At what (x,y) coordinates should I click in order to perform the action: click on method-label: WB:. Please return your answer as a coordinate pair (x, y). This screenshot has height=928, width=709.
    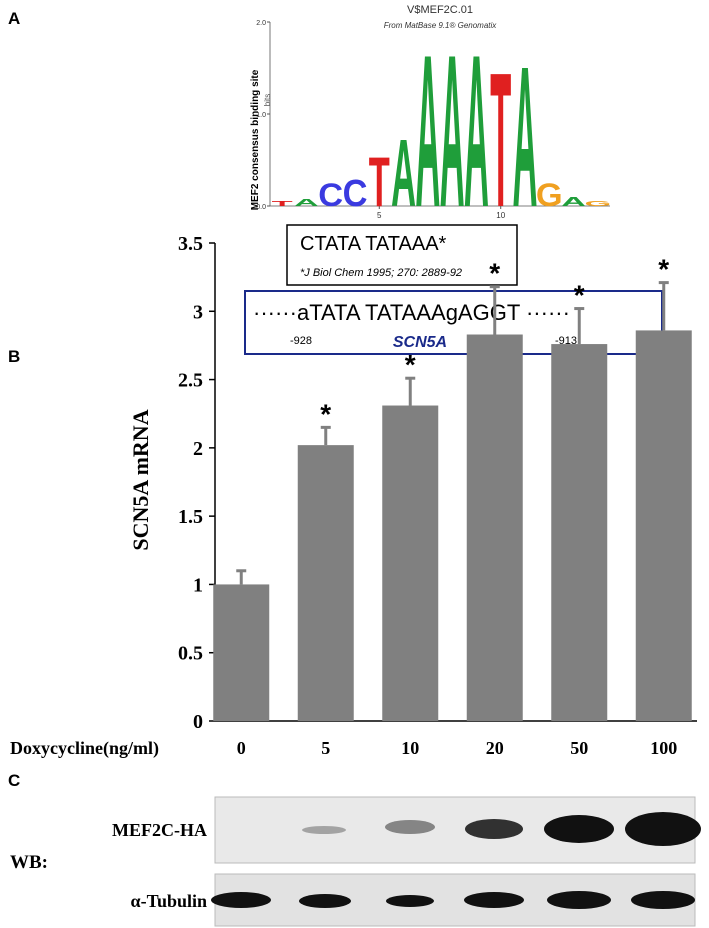
    Looking at the image, I should click on (29, 862).